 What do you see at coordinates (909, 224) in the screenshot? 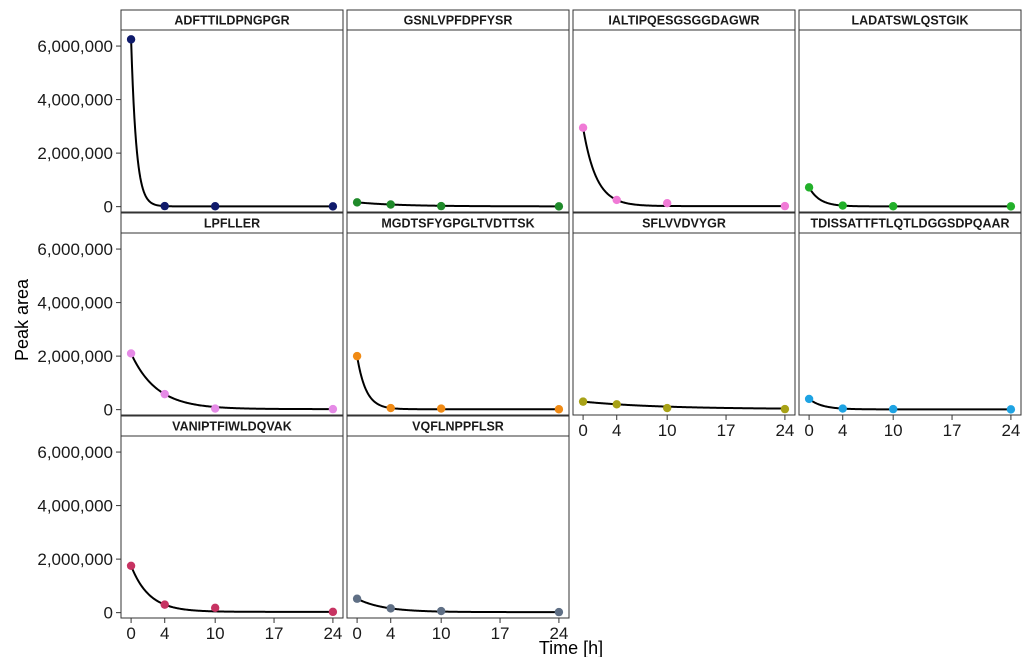
I see `facet-title: TDISSATTFTLQTLDGGSDPQAAR` at bounding box center [909, 224].